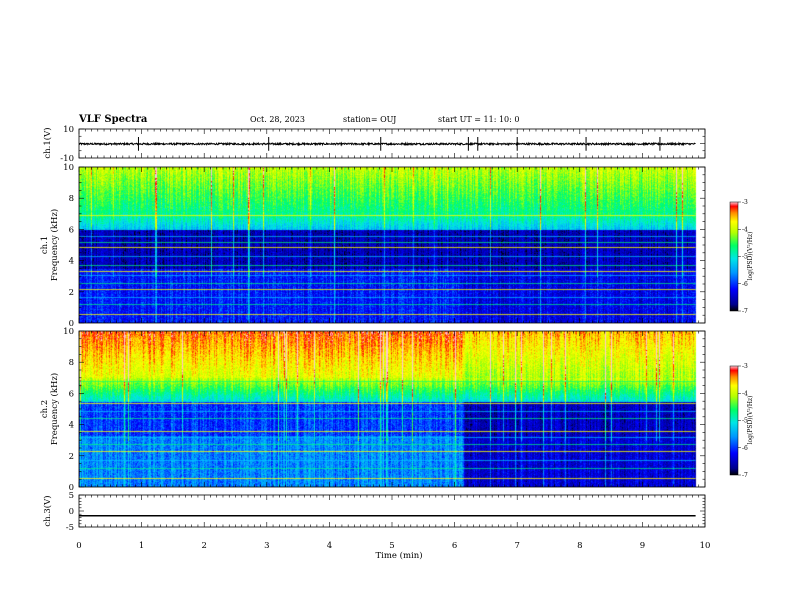 The width and height of the screenshot is (792, 612). Describe the element at coordinates (750, 420) in the screenshot. I see `ch2-colorbar-label: log(PSD)(V²/Hz)` at that location.